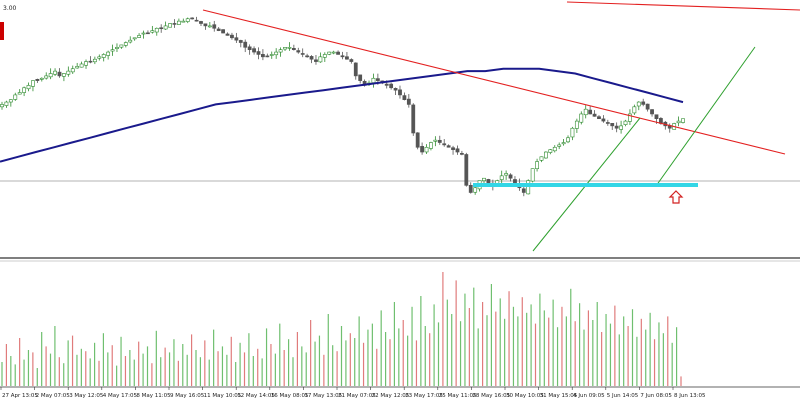  Describe the element at coordinates (690, 396) in the screenshot. I see `x-tick-label: 8 Jun 13:05` at that location.